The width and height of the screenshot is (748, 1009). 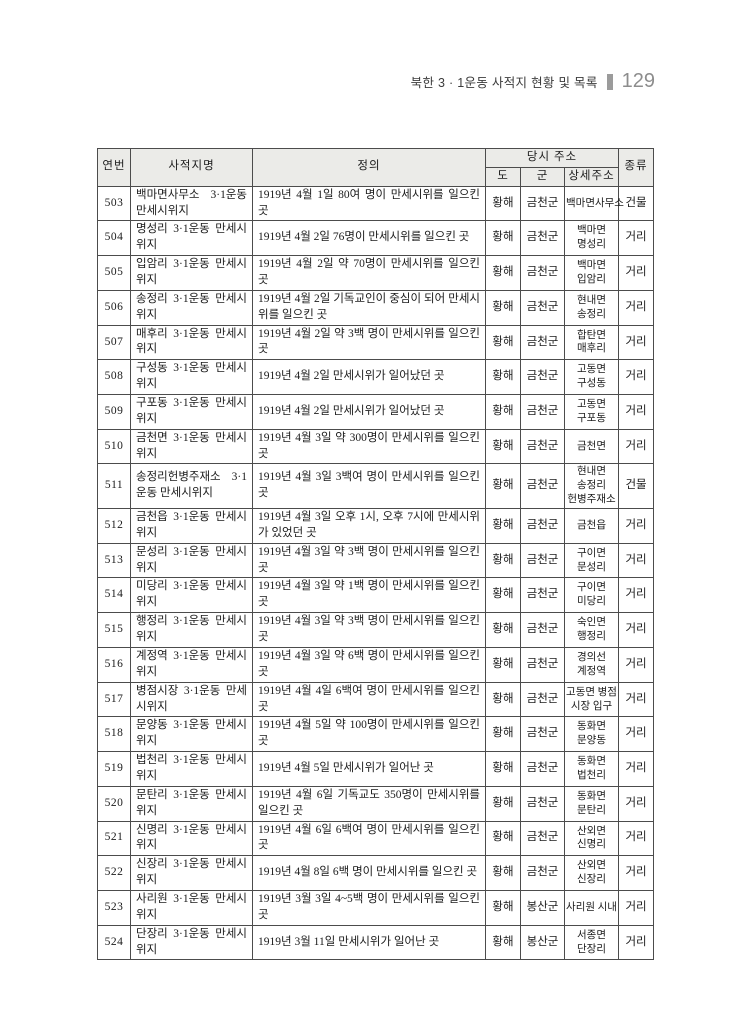 I want to click on cell-definition: 1919년 3월 3일 4~5백 명이 만세시위를 일으킨 곳, so click(x=369, y=907).